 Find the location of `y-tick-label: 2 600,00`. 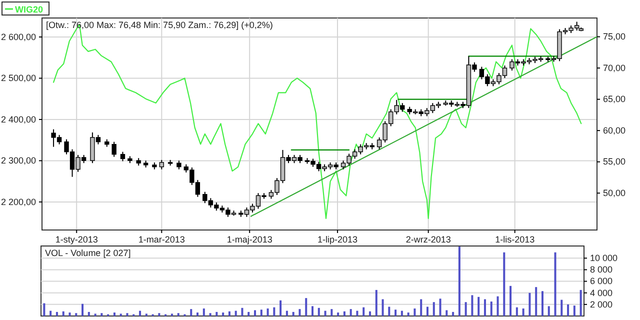

y-tick-label: 2 600,00 is located at coordinates (18, 37).